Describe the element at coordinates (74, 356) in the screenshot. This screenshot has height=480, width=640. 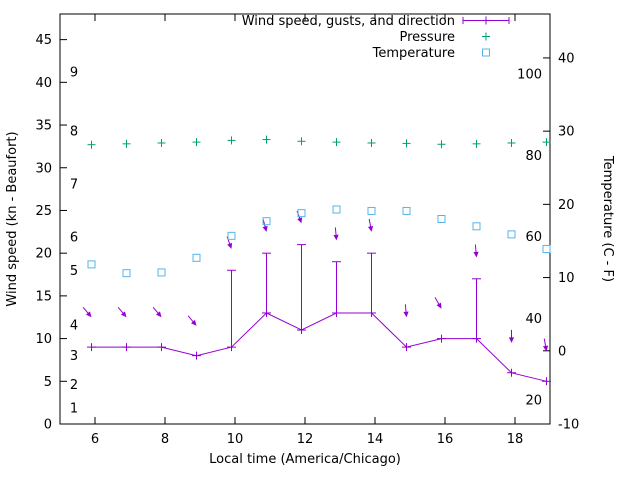
I see `svg-text: 3` at that location.